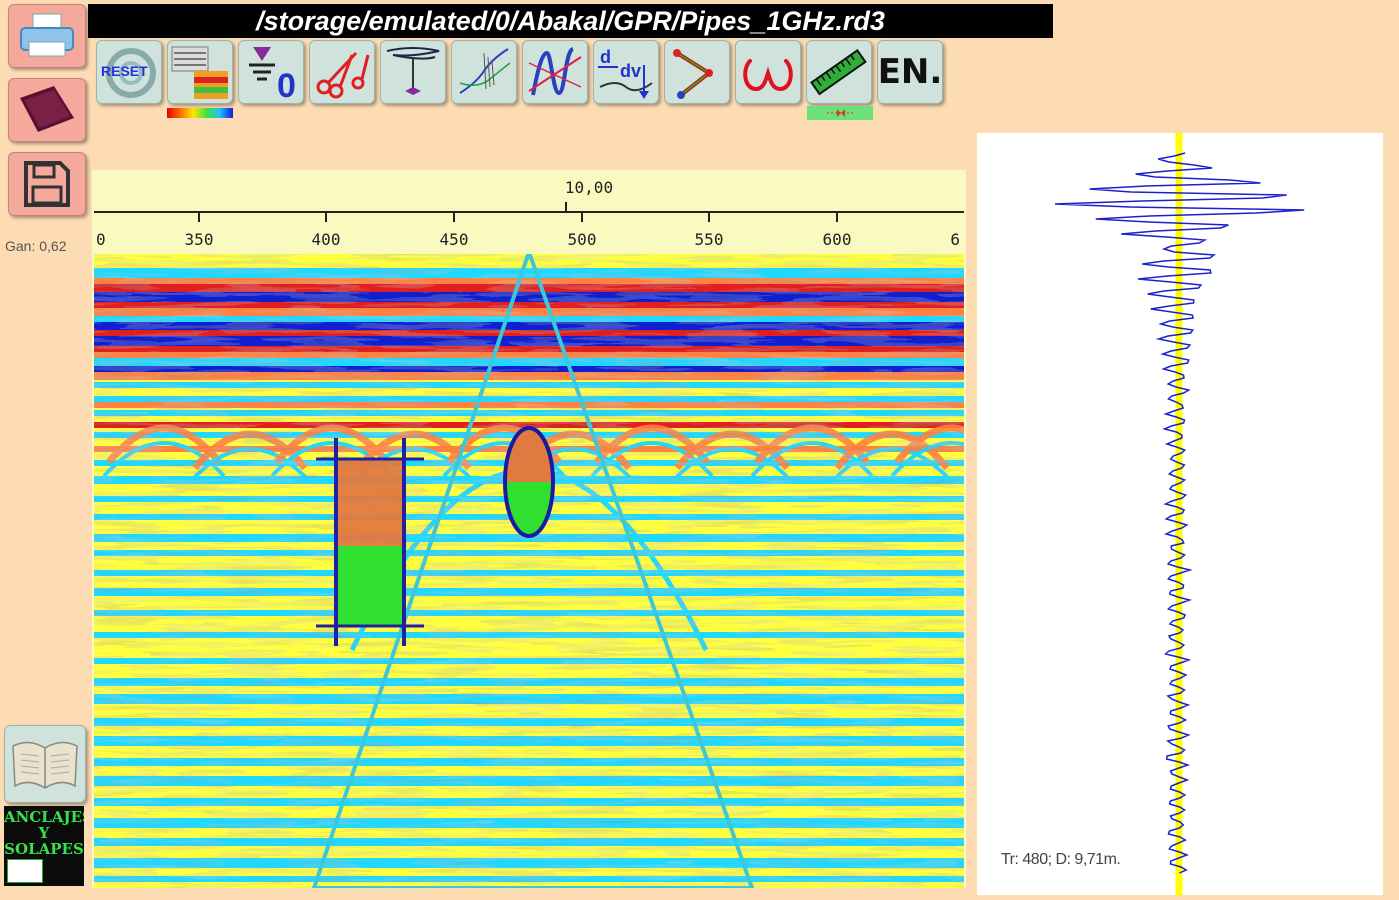  I want to click on normalize-icon, so click(555, 71).